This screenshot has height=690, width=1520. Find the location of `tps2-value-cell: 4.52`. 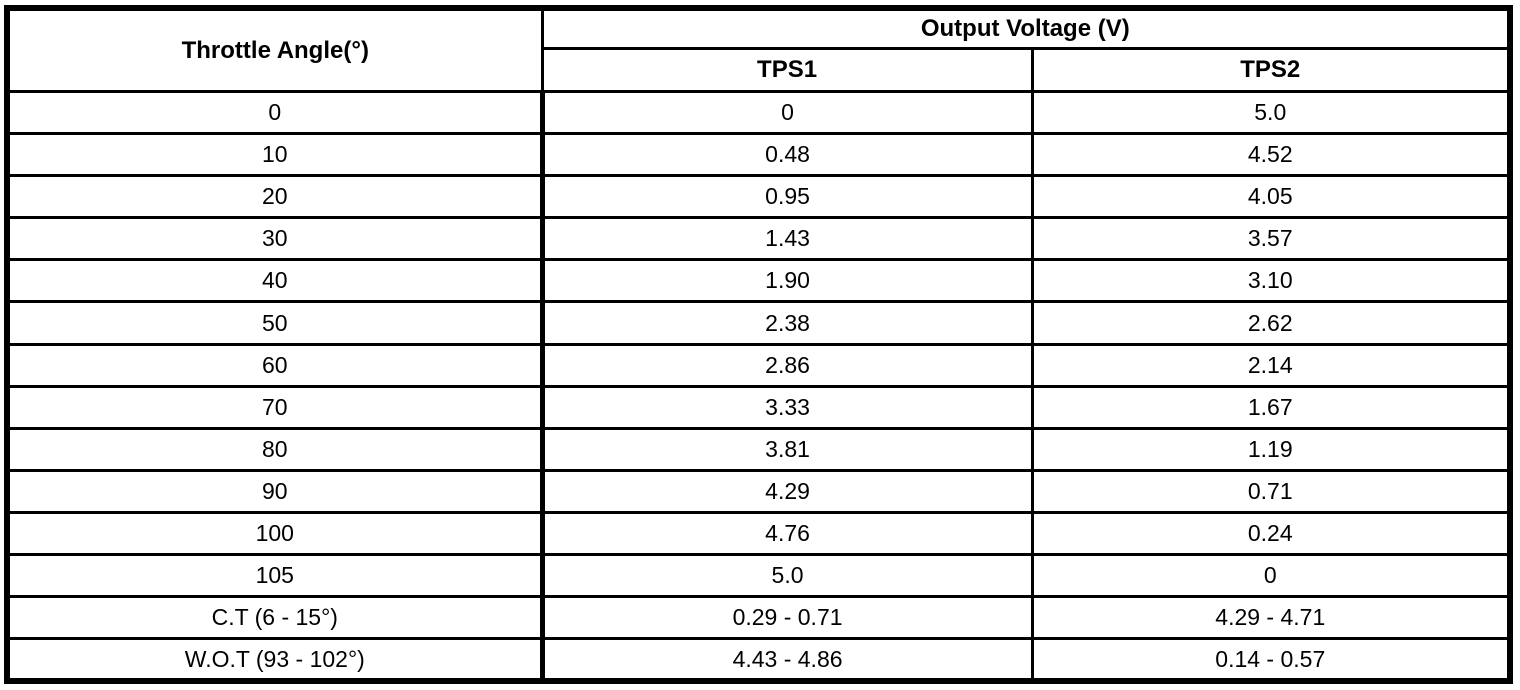

tps2-value-cell: 4.52 is located at coordinates (1271, 155).